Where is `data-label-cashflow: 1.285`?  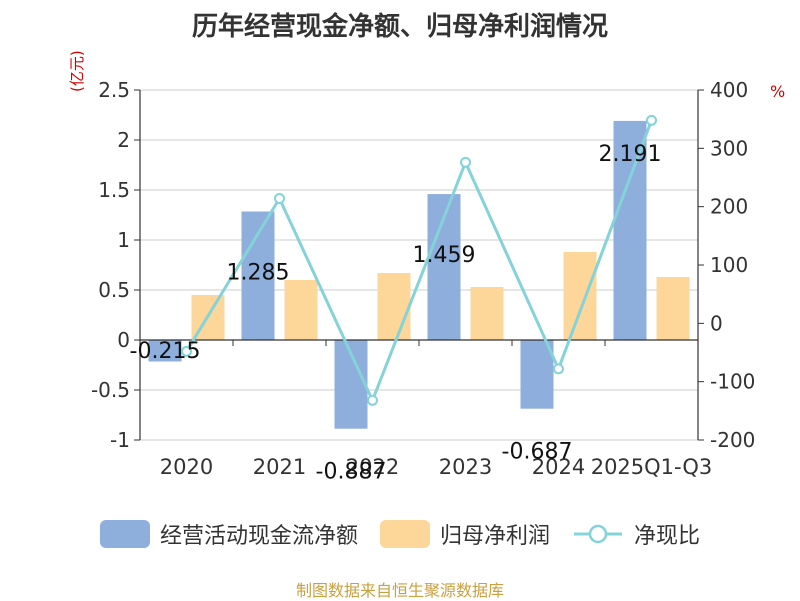 data-label-cashflow: 1.285 is located at coordinates (258, 273).